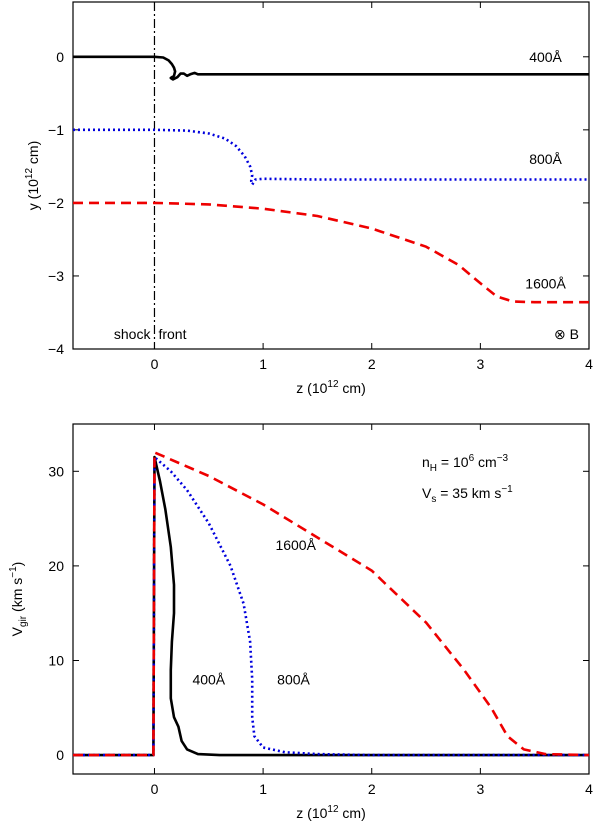 The height and width of the screenshot is (830, 597). I want to click on density-annotation: nH = 106 cm−3, so click(465, 463).